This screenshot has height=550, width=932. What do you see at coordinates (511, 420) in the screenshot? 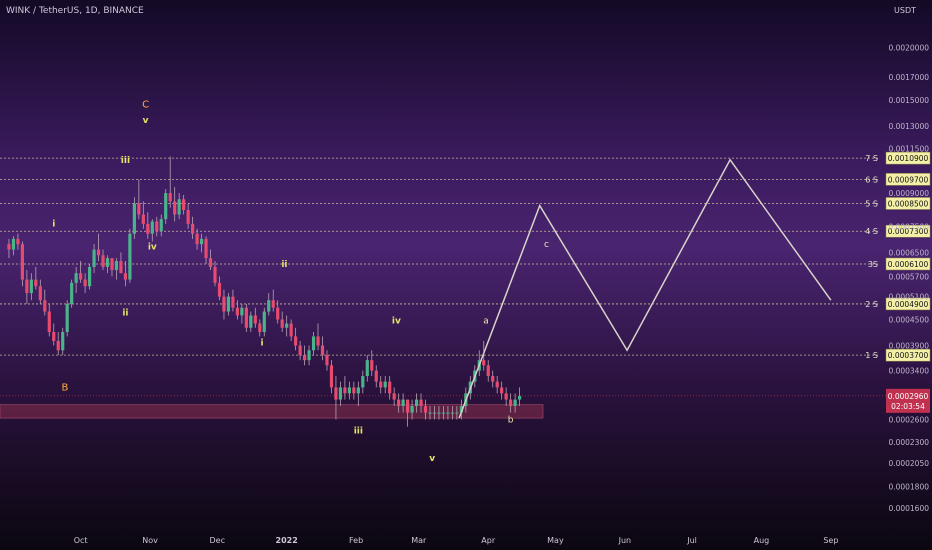
I see `wave-label: b` at bounding box center [511, 420].